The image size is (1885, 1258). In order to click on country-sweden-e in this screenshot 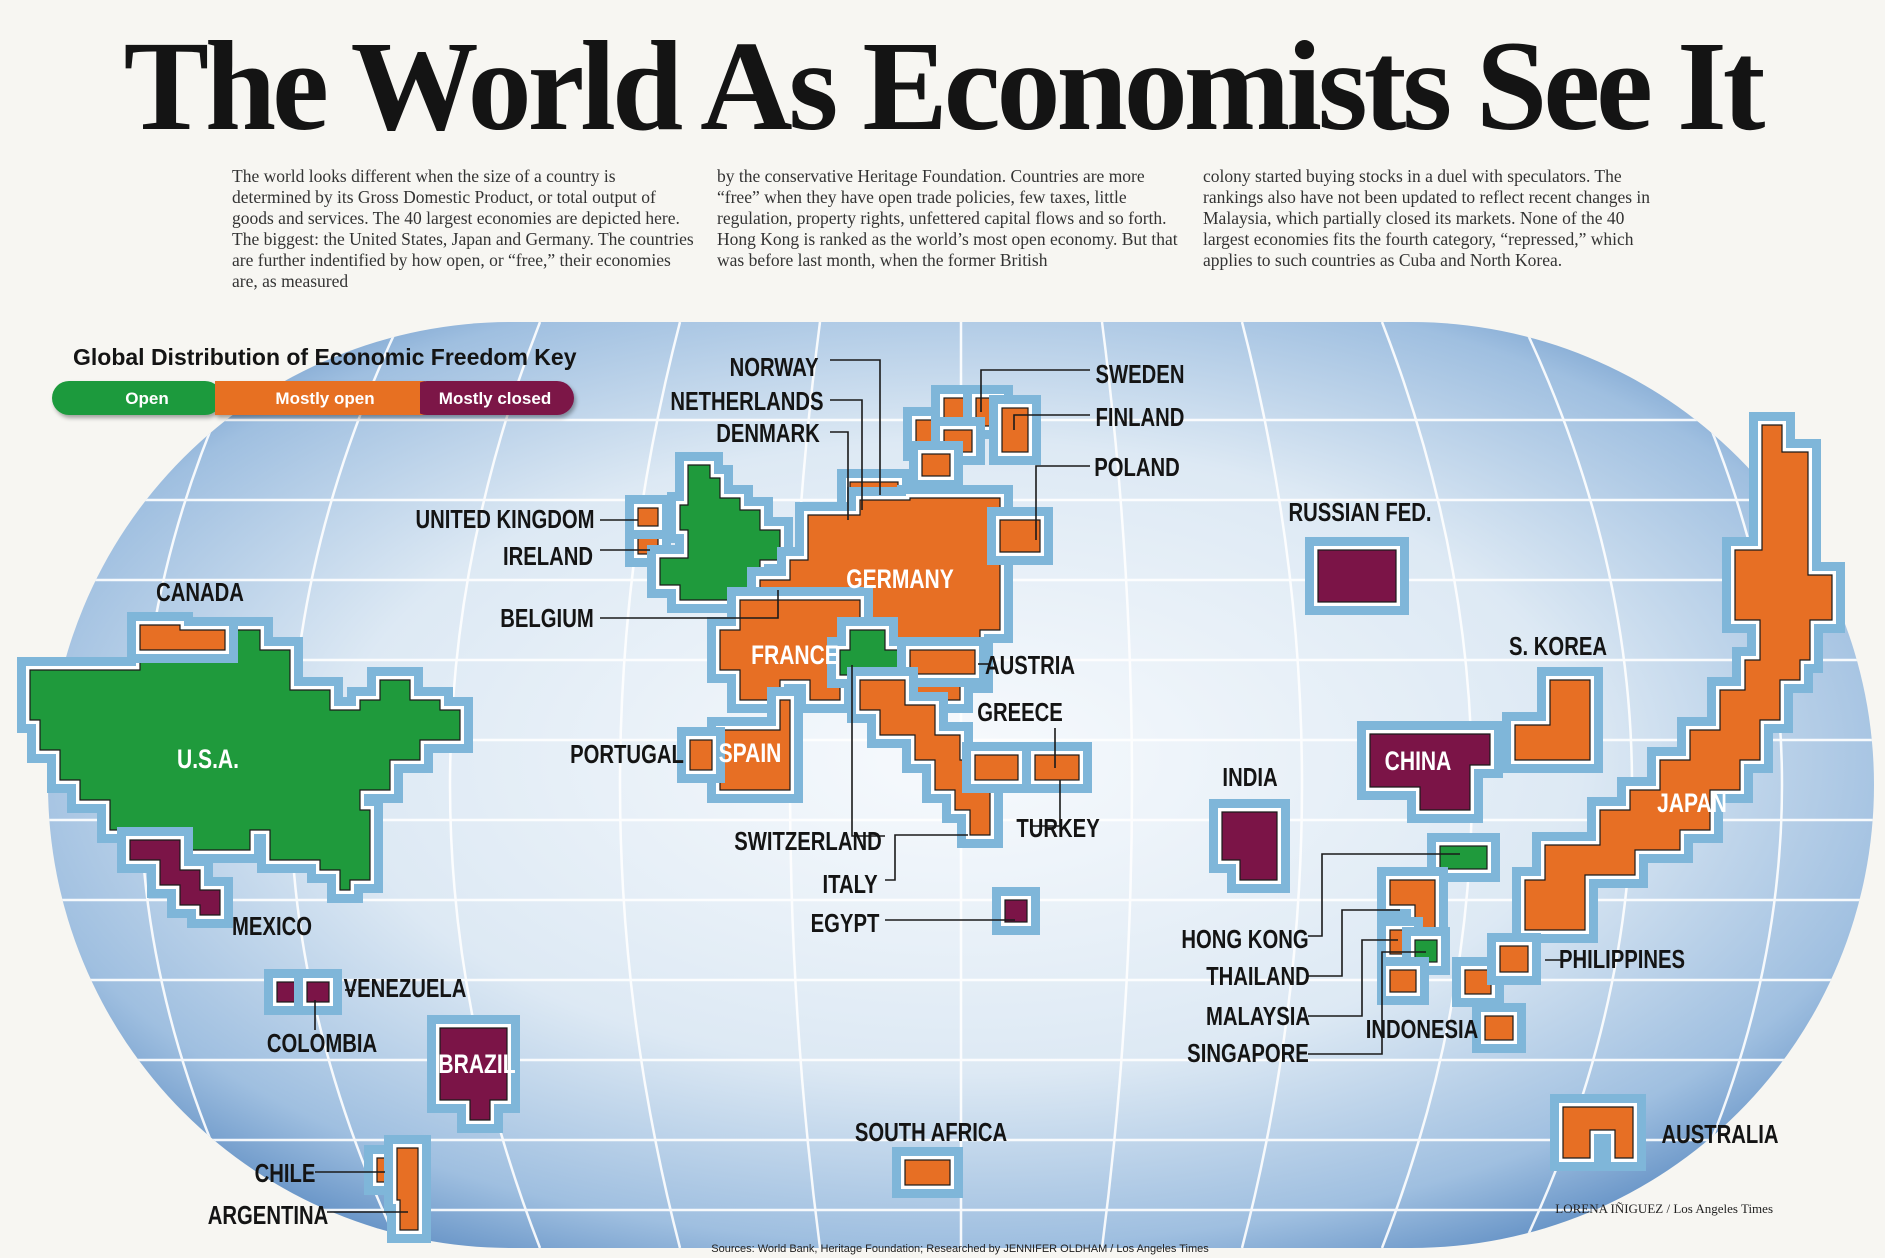, I will do `click(936, 465)`.